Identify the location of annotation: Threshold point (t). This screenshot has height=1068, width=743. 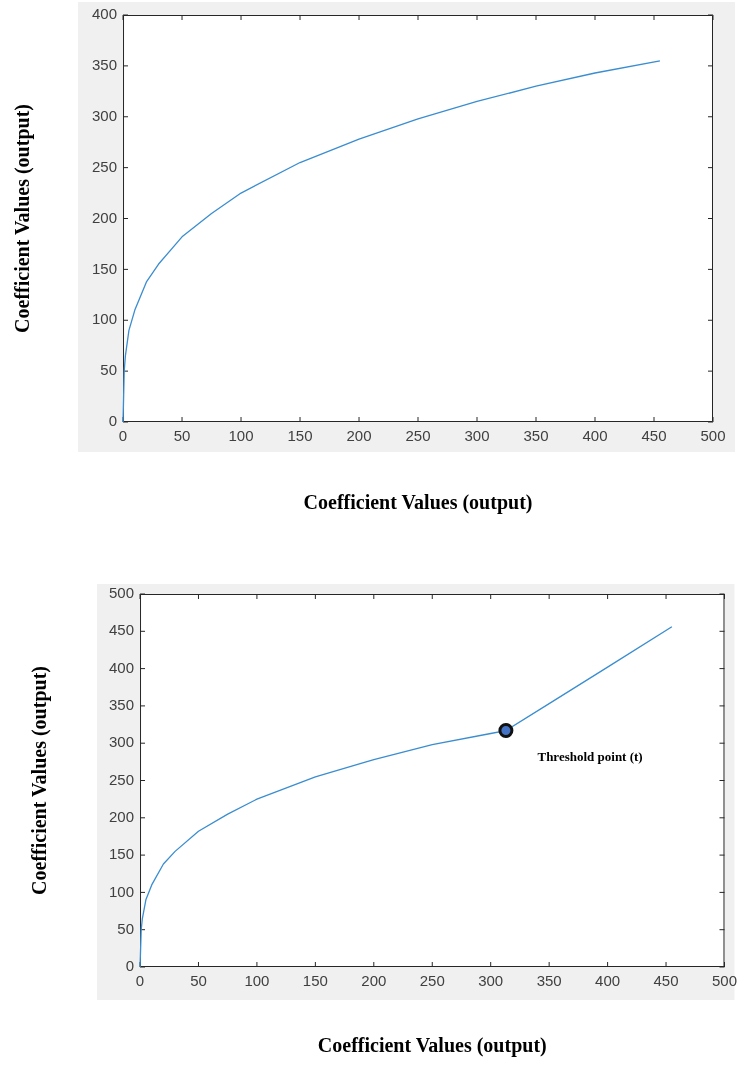
(590, 757).